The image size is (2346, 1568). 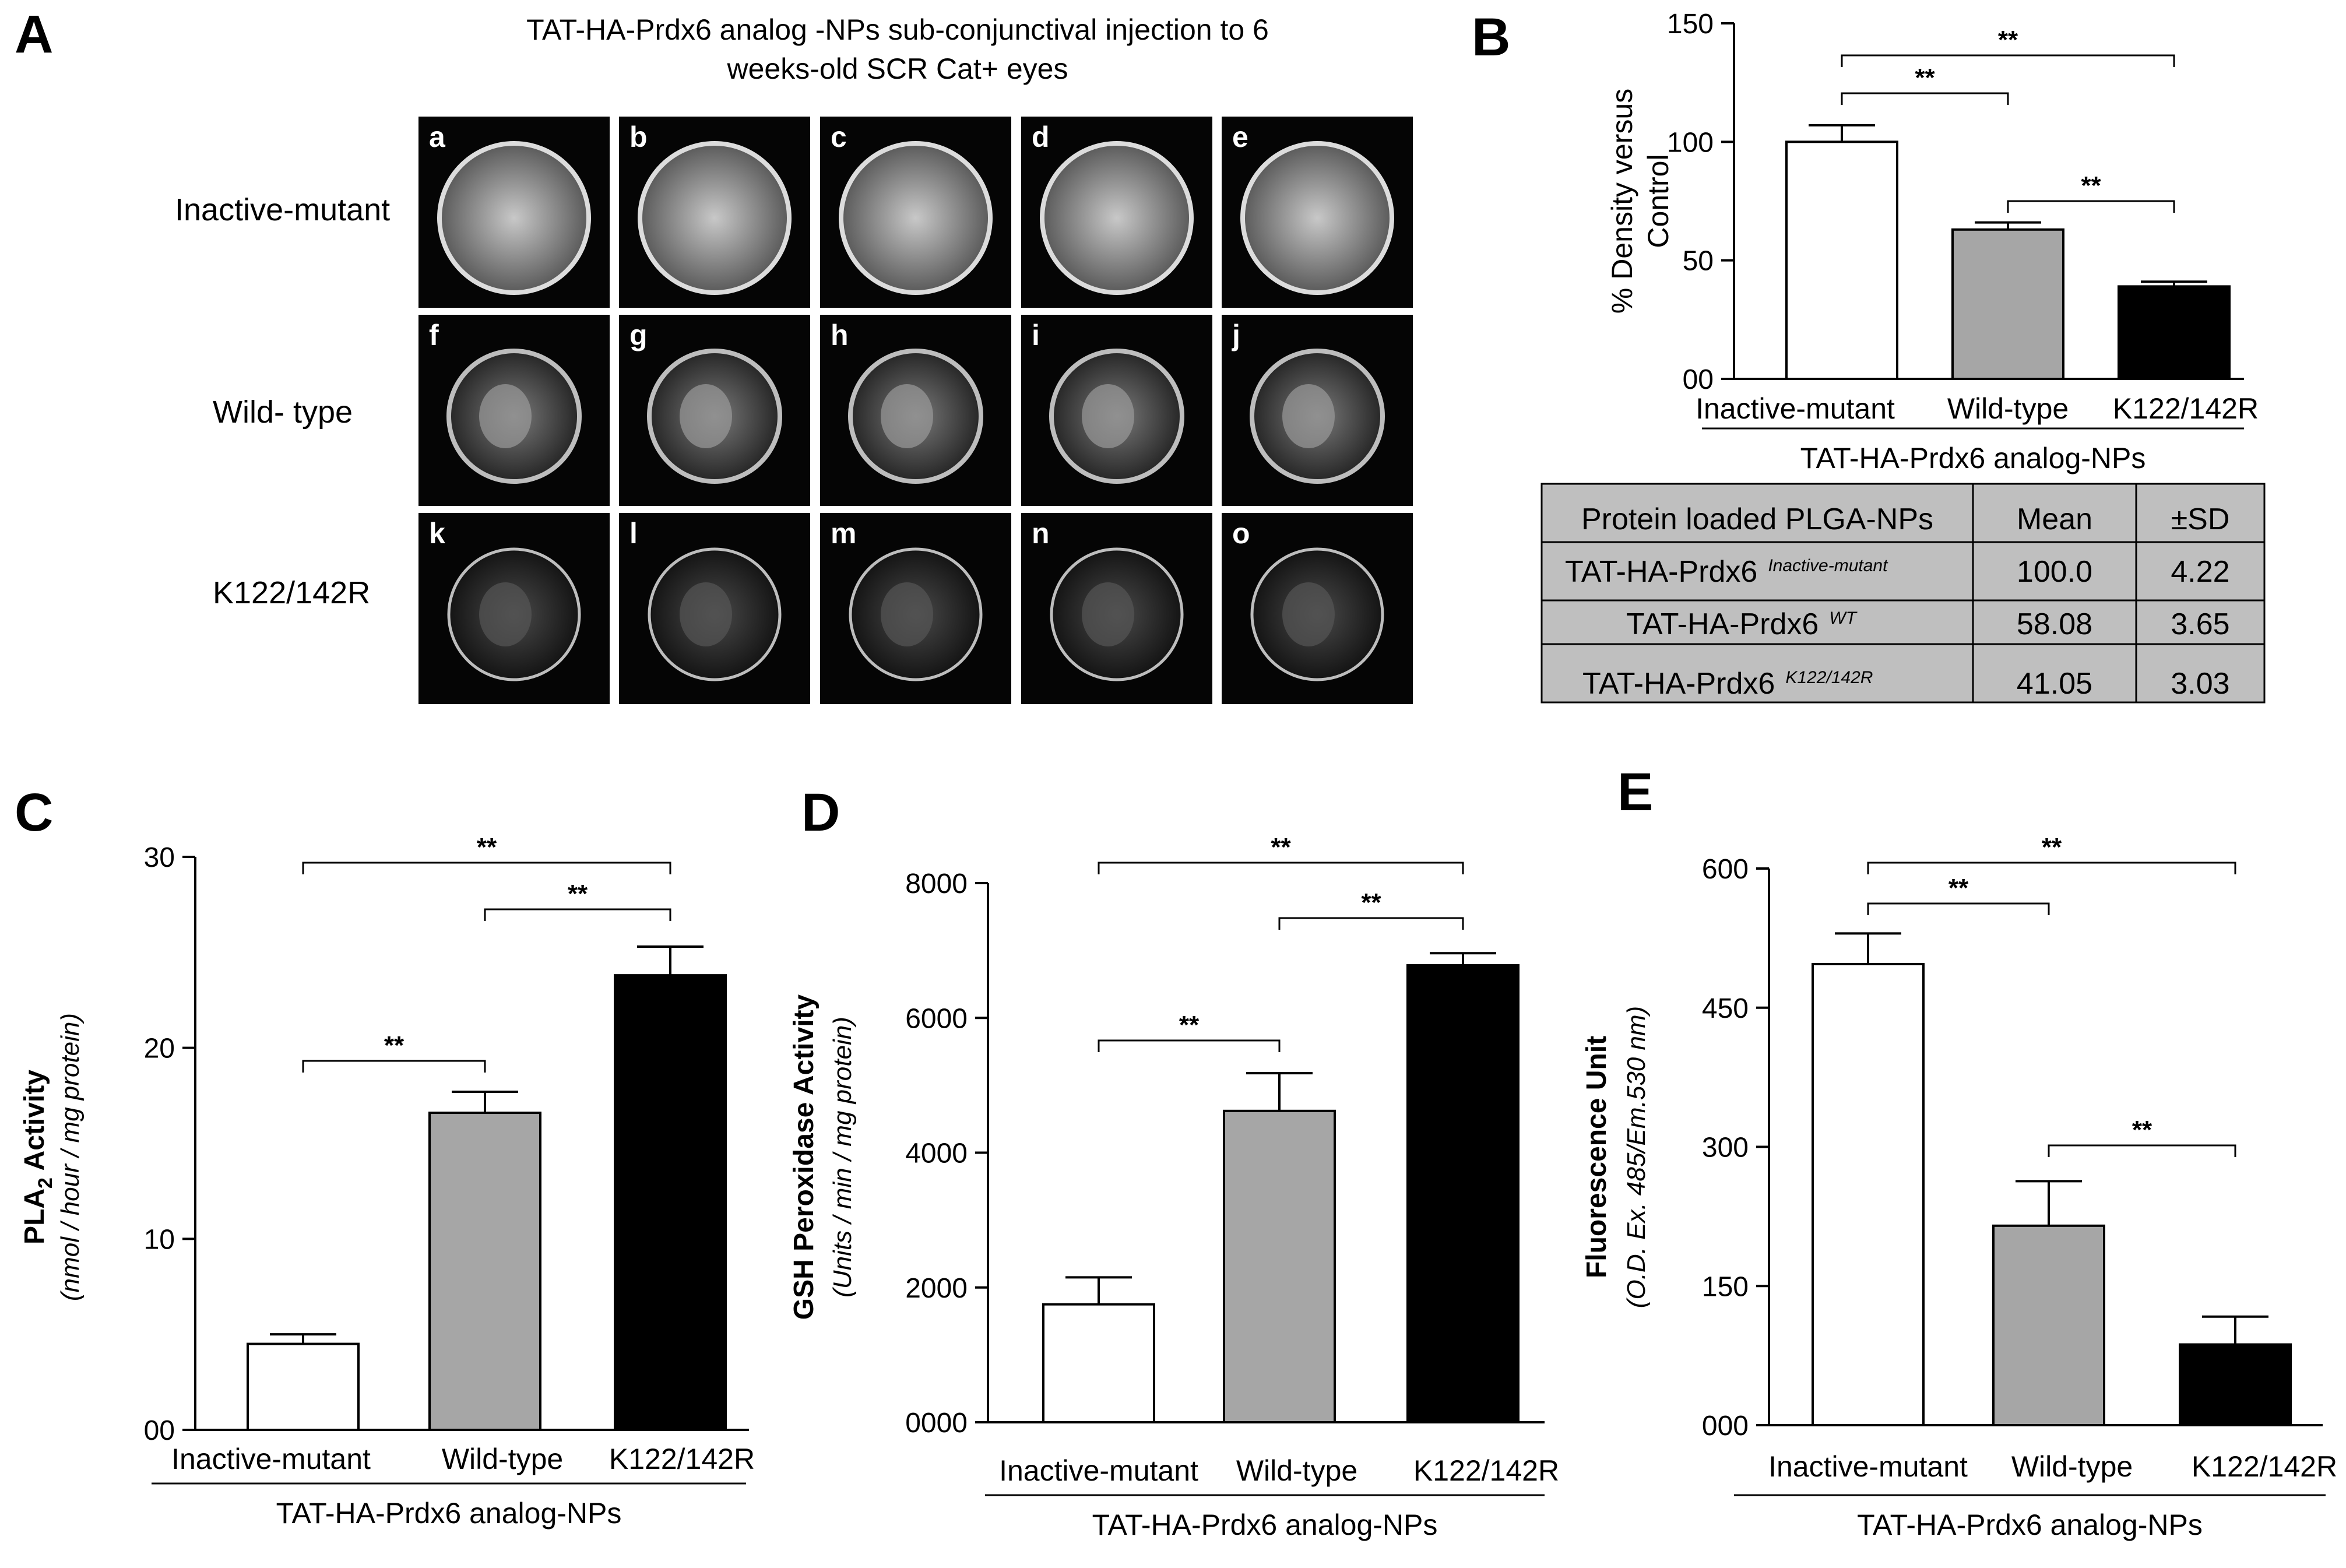 I want to click on lens-rim-a, so click(x=514, y=218).